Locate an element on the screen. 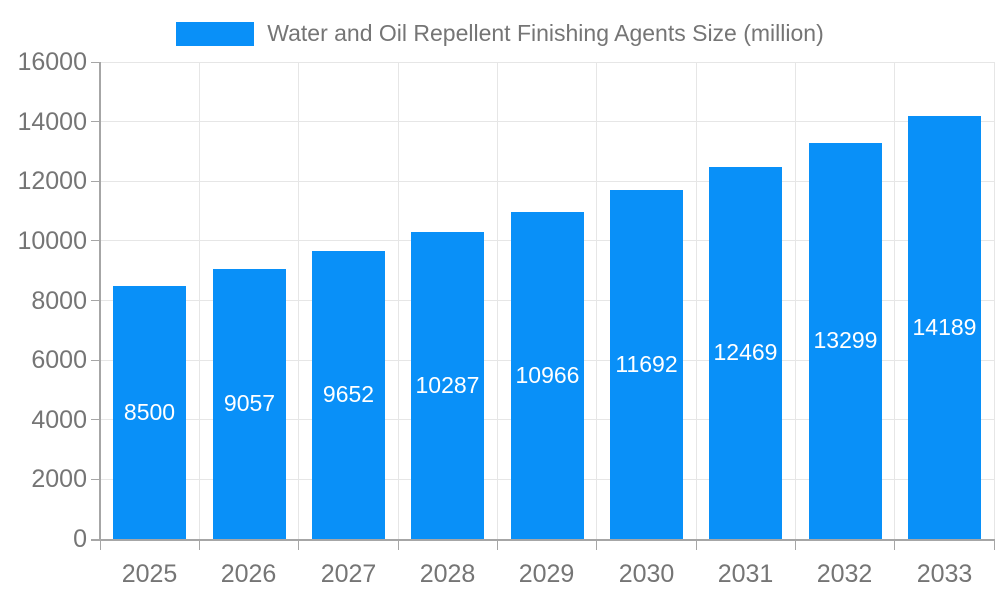  x-axis-label-2030: 2030 is located at coordinates (646, 574).